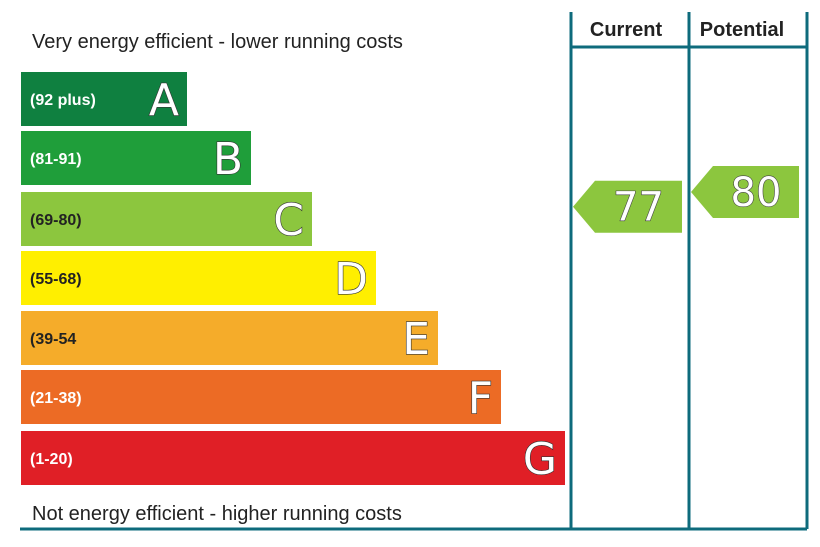 This screenshot has height=547, width=820. Describe the element at coordinates (51, 459) in the screenshot. I see `band-range-label: (1-20)` at that location.